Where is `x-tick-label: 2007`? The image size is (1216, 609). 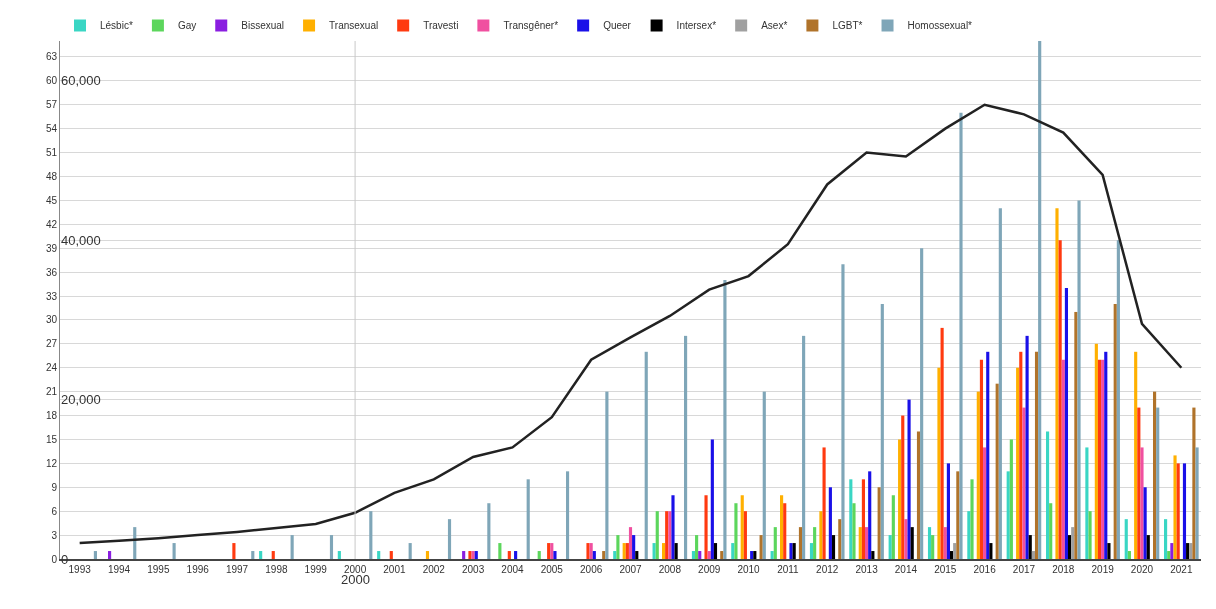
x-tick-label: 2007 is located at coordinates (631, 569).